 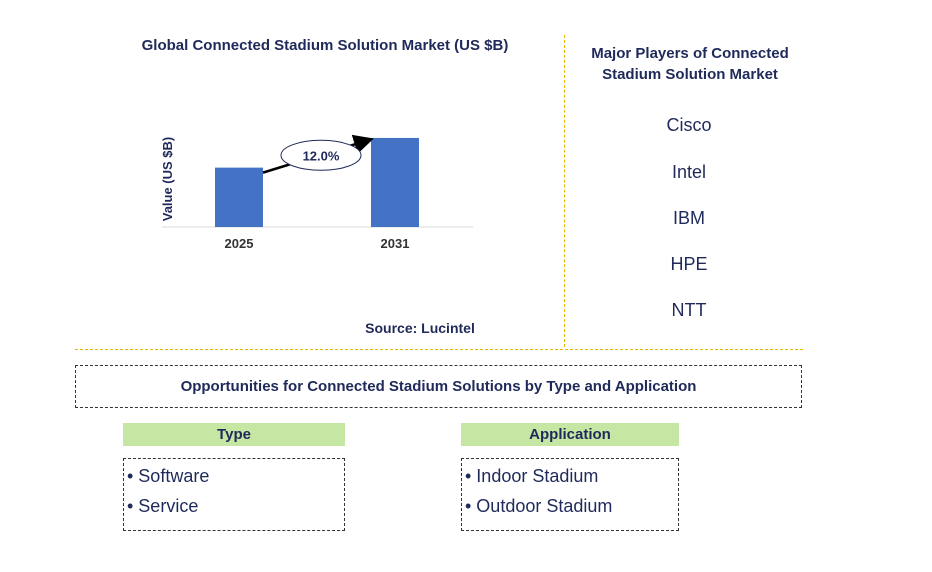 What do you see at coordinates (532, 476) in the screenshot?
I see `application-item-indoor-stadium: • Indoor Stadium` at bounding box center [532, 476].